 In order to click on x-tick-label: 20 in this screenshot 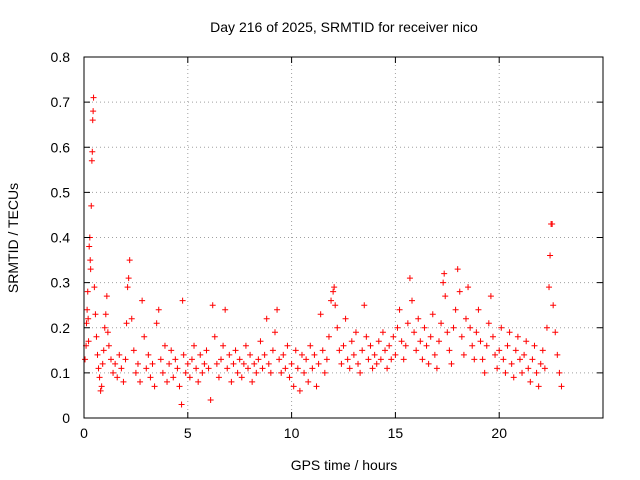, I will do `click(499, 433)`.